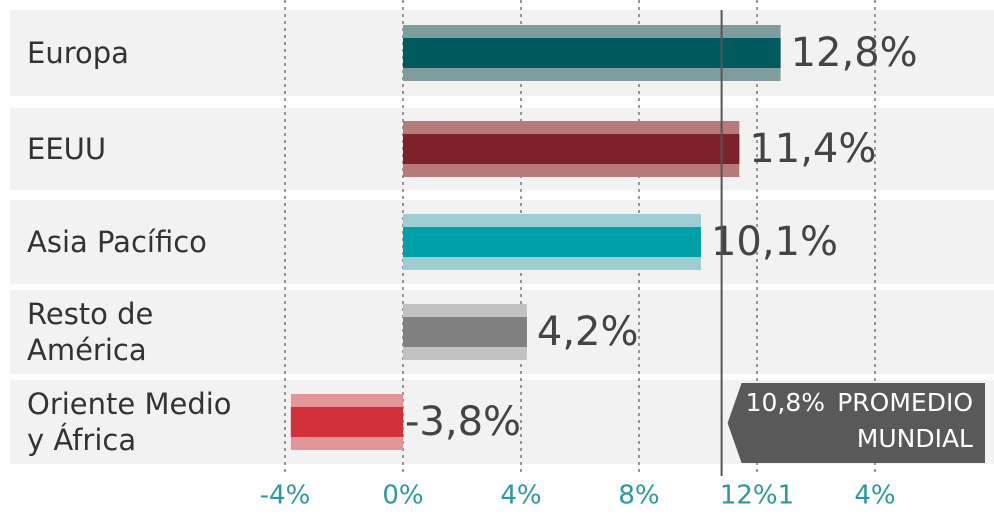 The height and width of the screenshot is (515, 994). I want to click on category-label: Oriente Medio y África, so click(129, 422).